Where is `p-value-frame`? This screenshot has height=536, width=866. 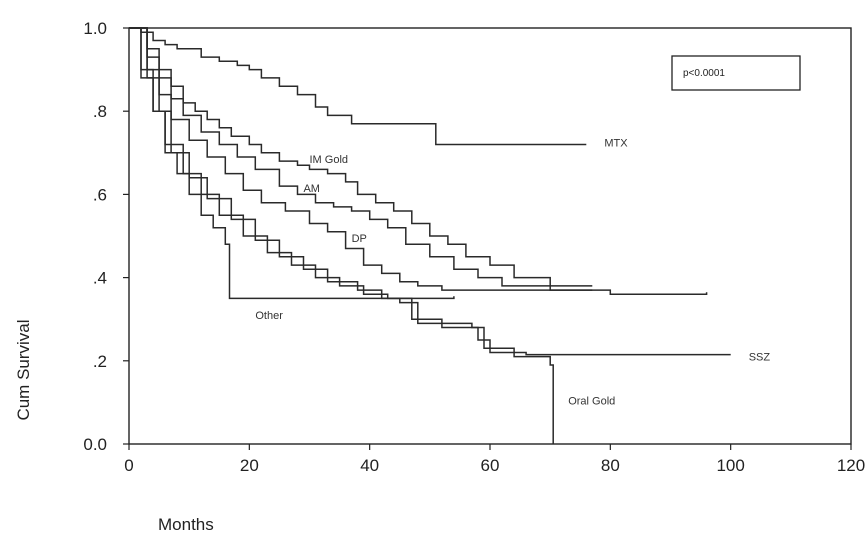
p-value-frame is located at coordinates (736, 73).